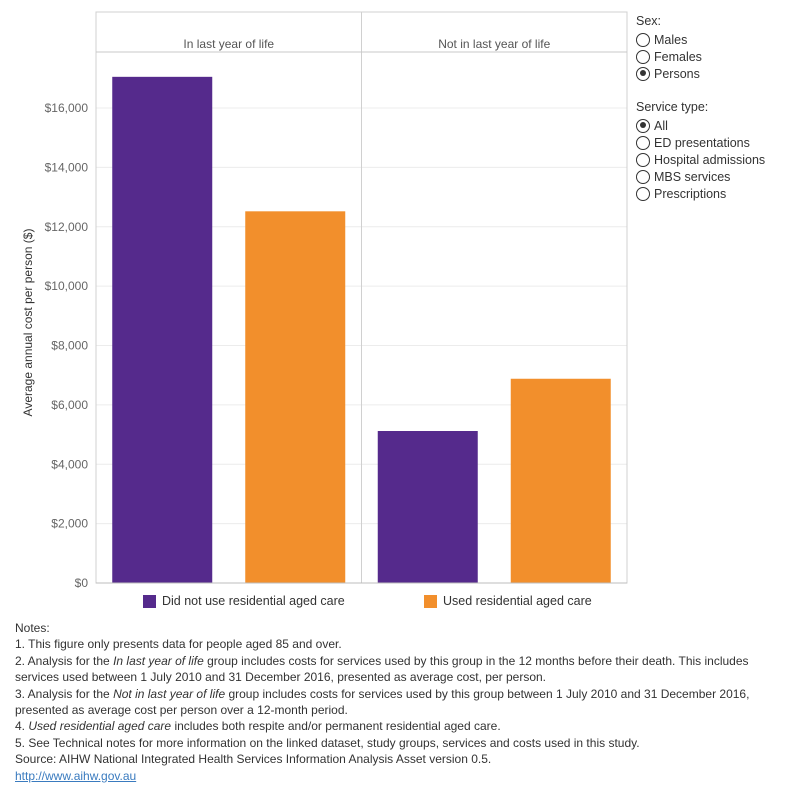 This screenshot has width=800, height=800. What do you see at coordinates (690, 193) in the screenshot?
I see `radio-label: Prescriptions` at bounding box center [690, 193].